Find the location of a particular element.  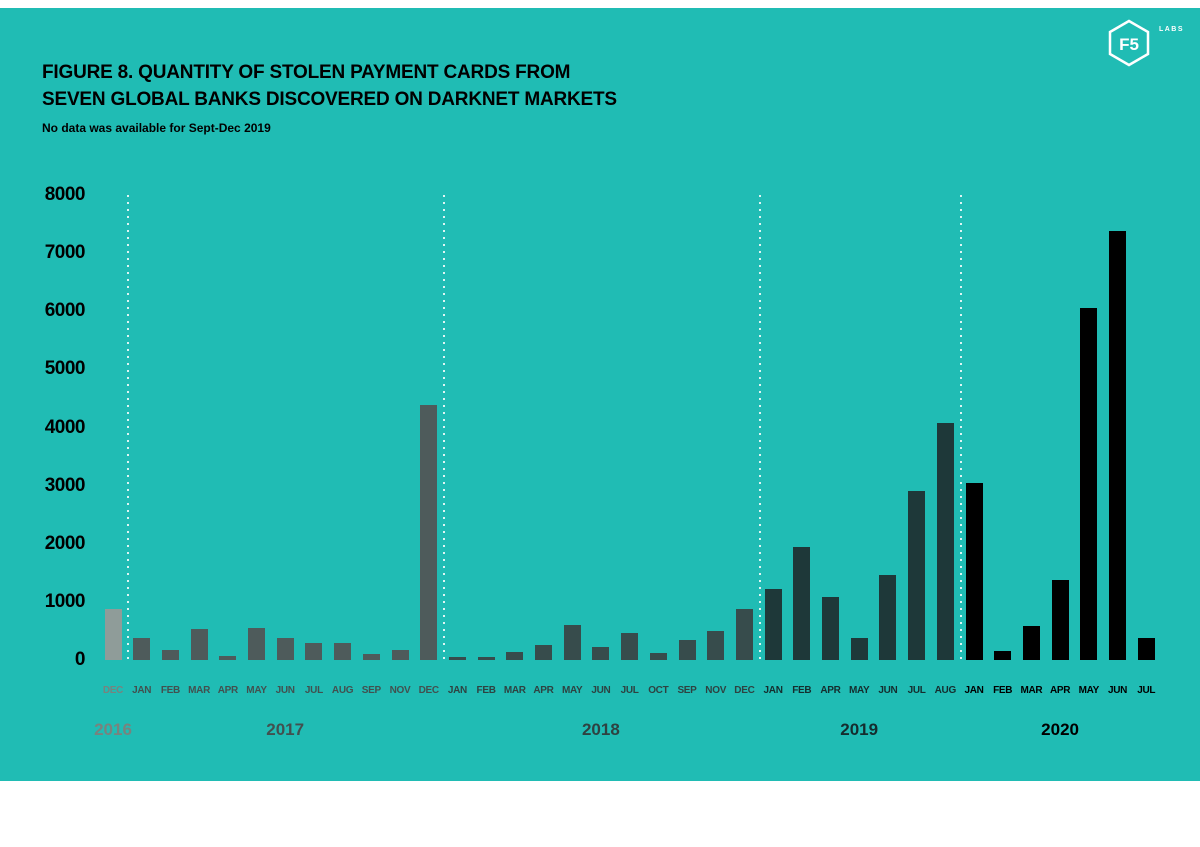

bar-apr-2017 is located at coordinates (228, 657).